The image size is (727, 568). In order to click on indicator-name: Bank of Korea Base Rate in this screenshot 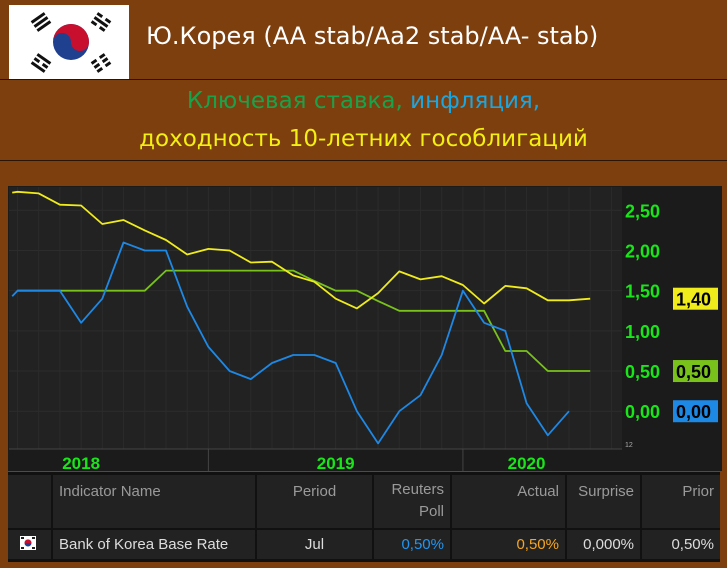, I will do `click(154, 544)`.